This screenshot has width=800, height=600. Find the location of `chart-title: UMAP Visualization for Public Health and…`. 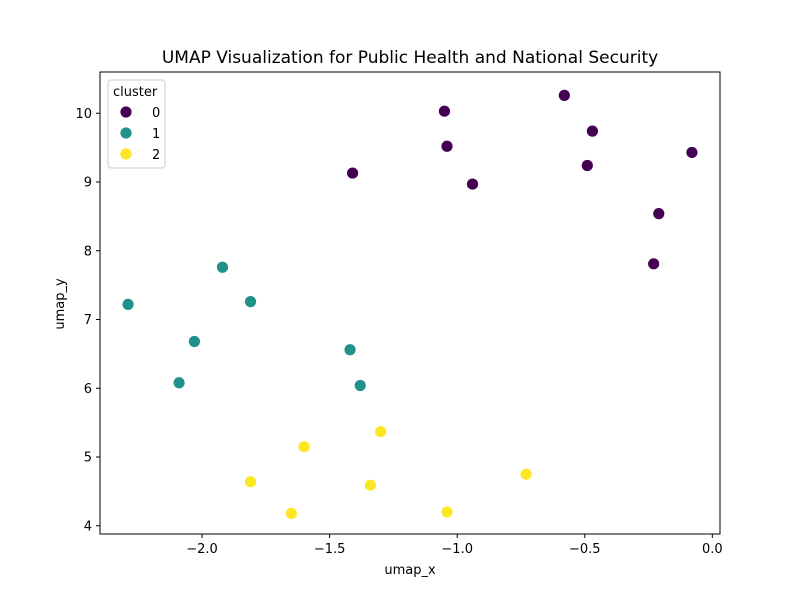

chart-title: UMAP Visualization for Public Health and… is located at coordinates (410, 58).